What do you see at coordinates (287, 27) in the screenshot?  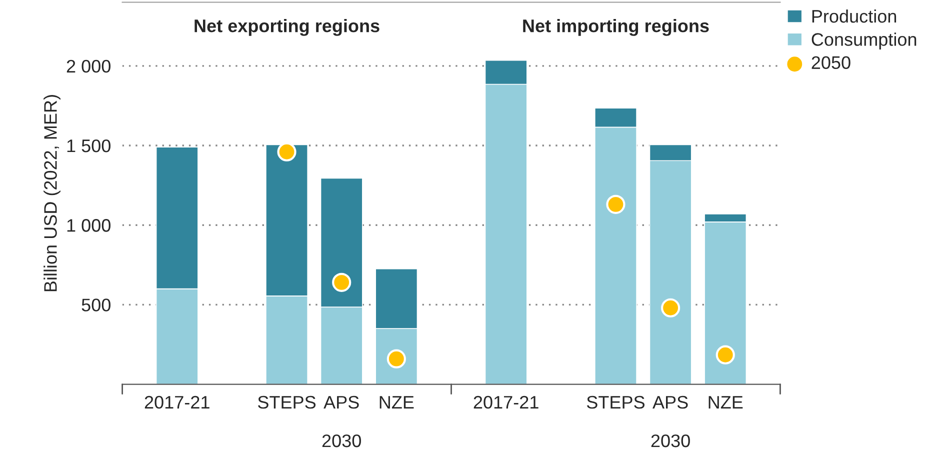 I see `annotation: Net exporting regions` at bounding box center [287, 27].